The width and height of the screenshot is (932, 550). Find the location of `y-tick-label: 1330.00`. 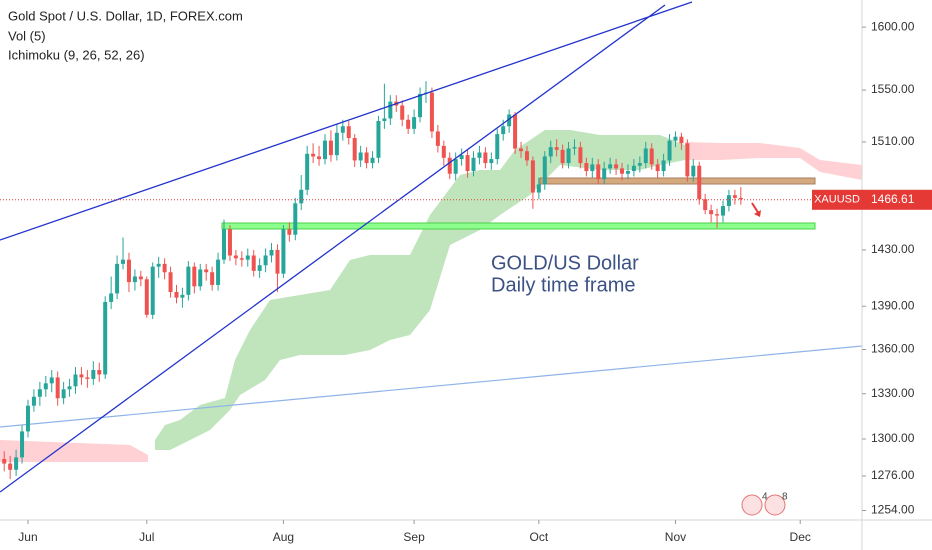

y-tick-label: 1330.00 is located at coordinates (893, 393).